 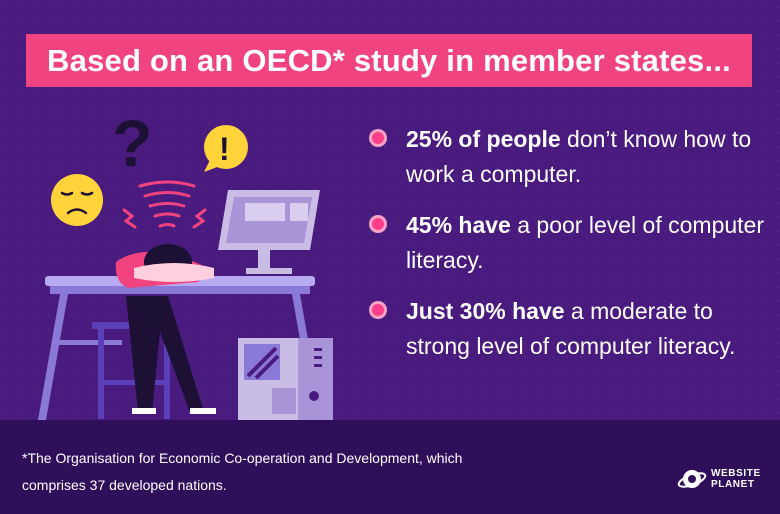 What do you see at coordinates (483, 139) in the screenshot?
I see `stat-bold: 25% of people` at bounding box center [483, 139].